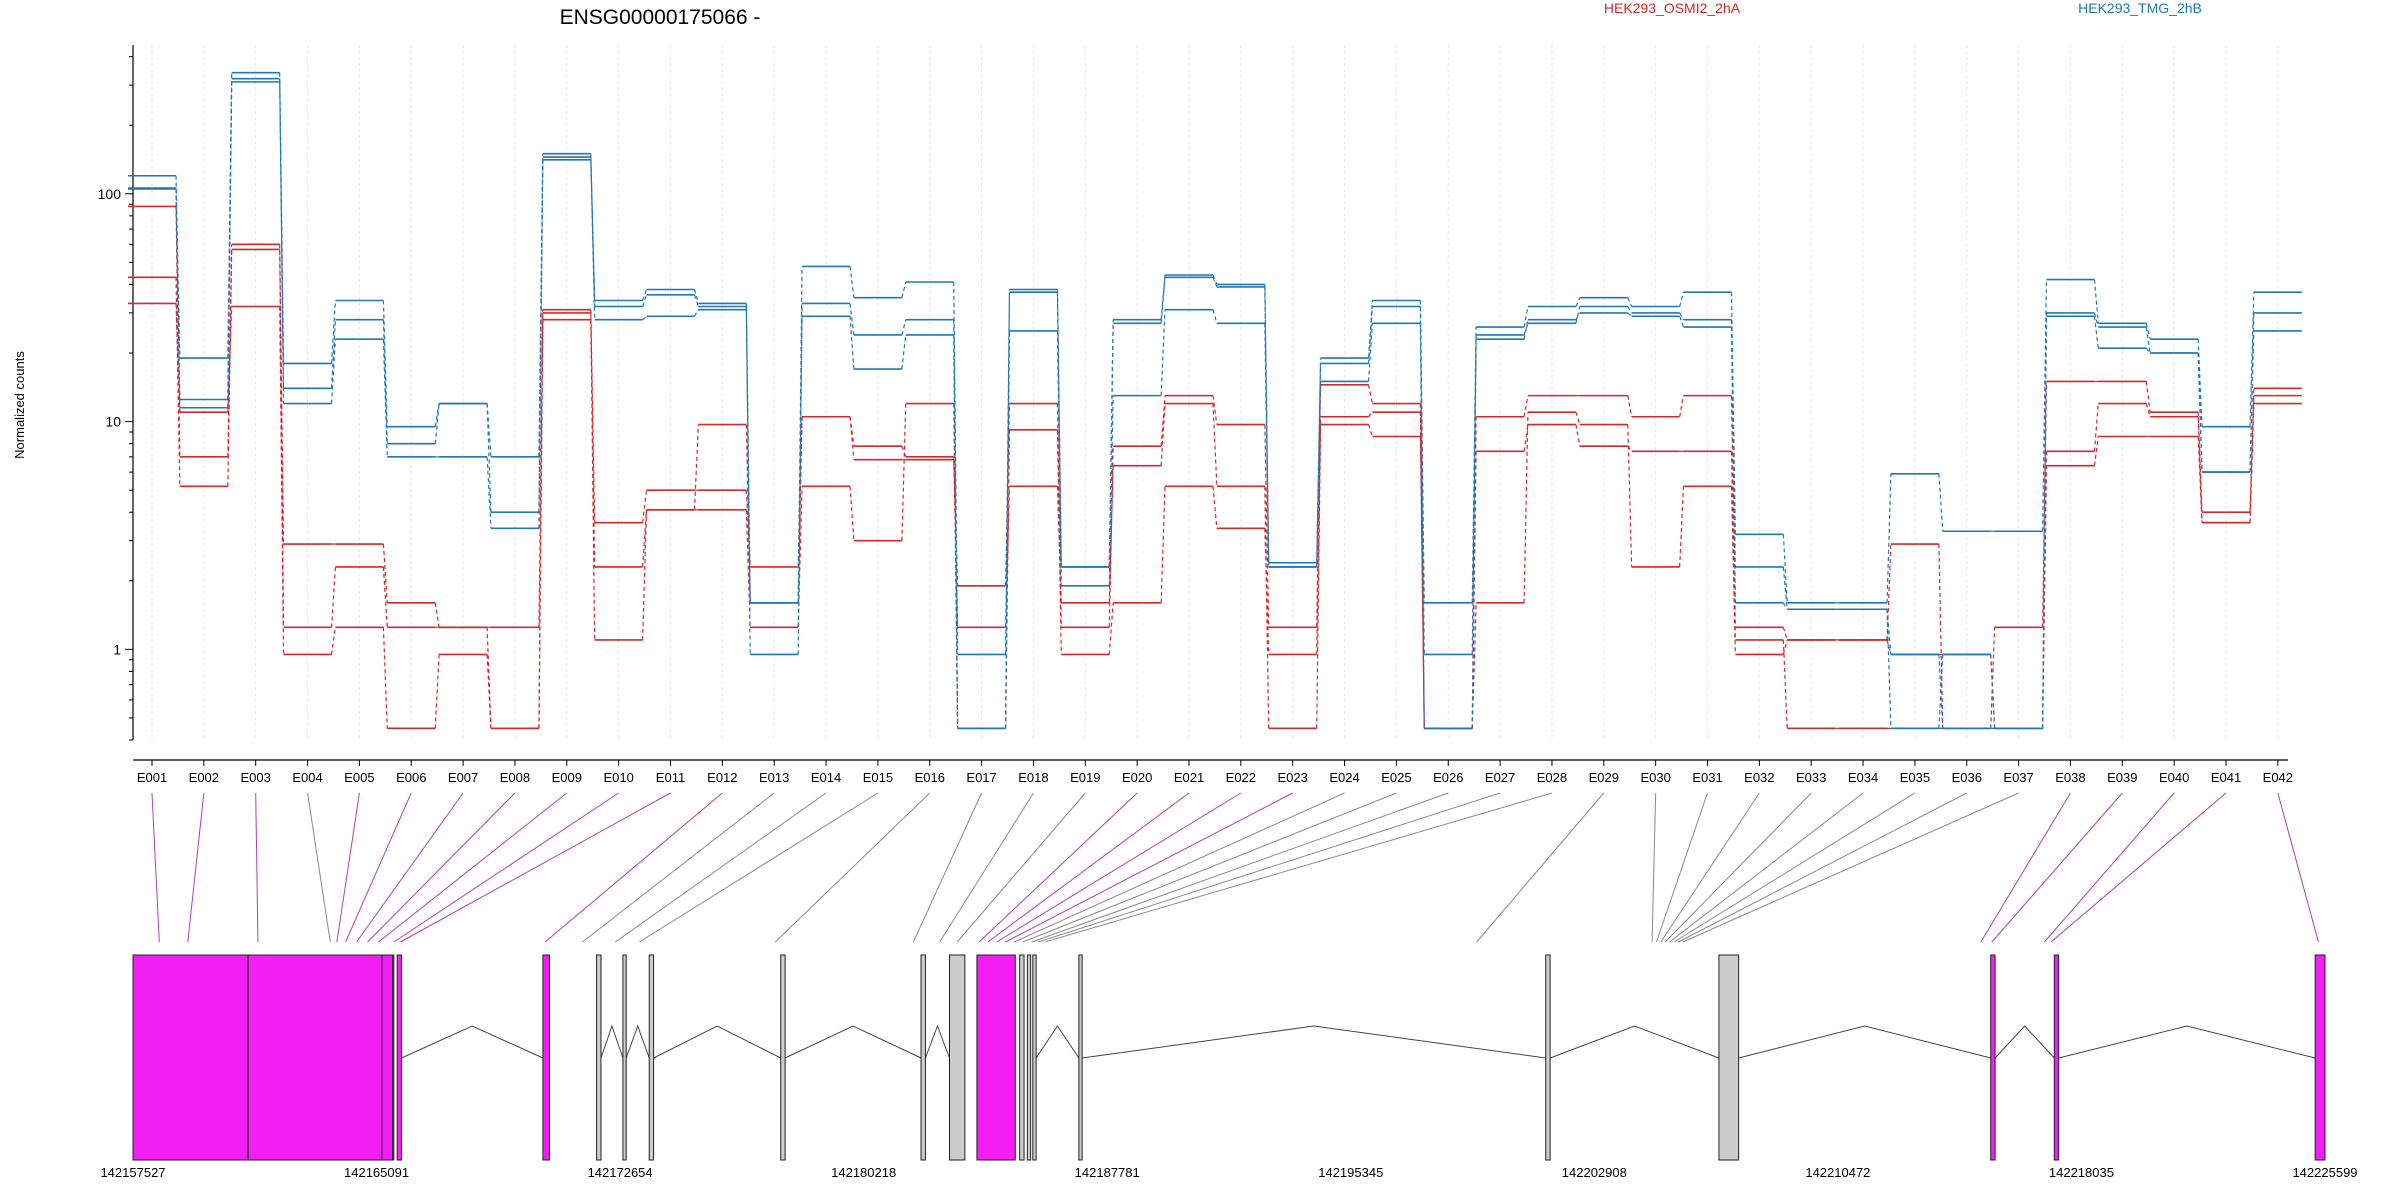  I want to click on x-tick-label: E036, so click(1967, 777).